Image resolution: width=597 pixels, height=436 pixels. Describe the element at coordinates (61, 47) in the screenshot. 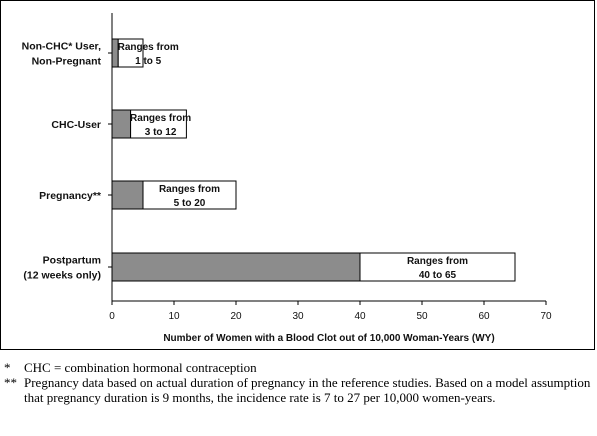

I see `category-label: Non-CHC* User,` at that location.